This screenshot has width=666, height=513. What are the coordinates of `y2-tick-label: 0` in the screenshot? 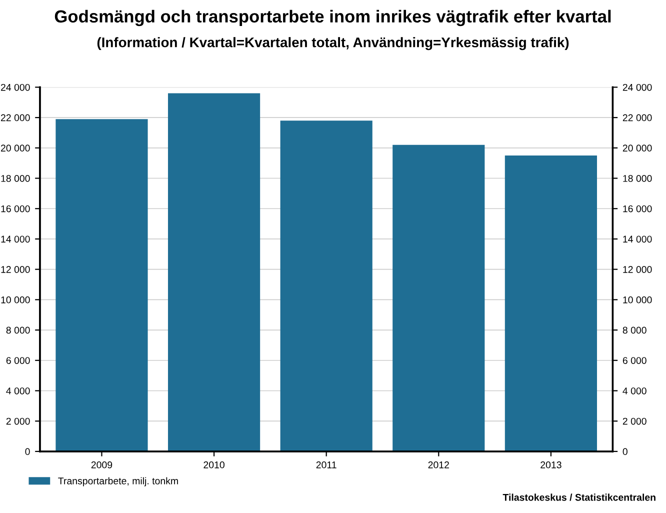 It's located at (625, 452).